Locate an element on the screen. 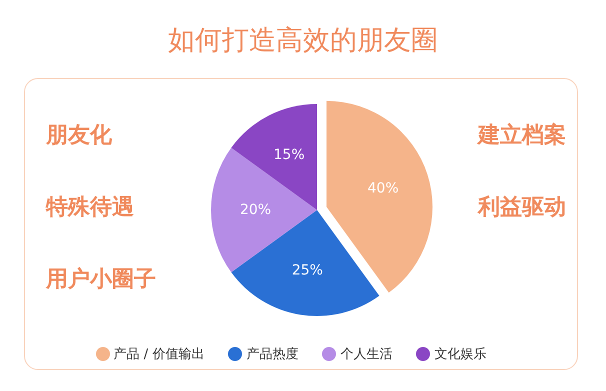 This screenshot has height=391, width=606. text: 用户小圈子 is located at coordinates (101, 280).